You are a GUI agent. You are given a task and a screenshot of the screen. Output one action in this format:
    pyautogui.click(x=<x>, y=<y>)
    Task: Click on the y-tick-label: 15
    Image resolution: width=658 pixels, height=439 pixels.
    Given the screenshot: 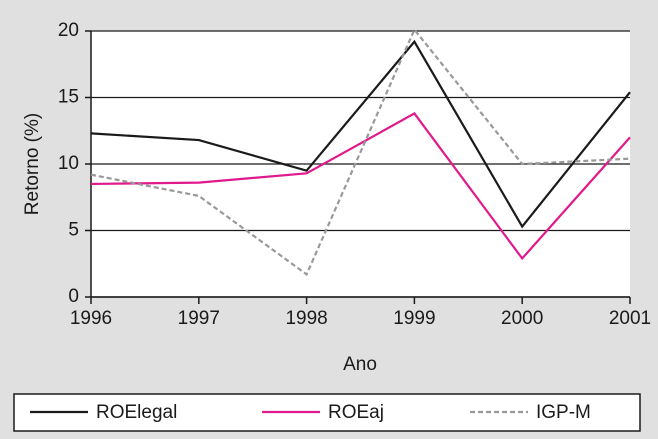 What is the action you would take?
    pyautogui.click(x=68, y=97)
    